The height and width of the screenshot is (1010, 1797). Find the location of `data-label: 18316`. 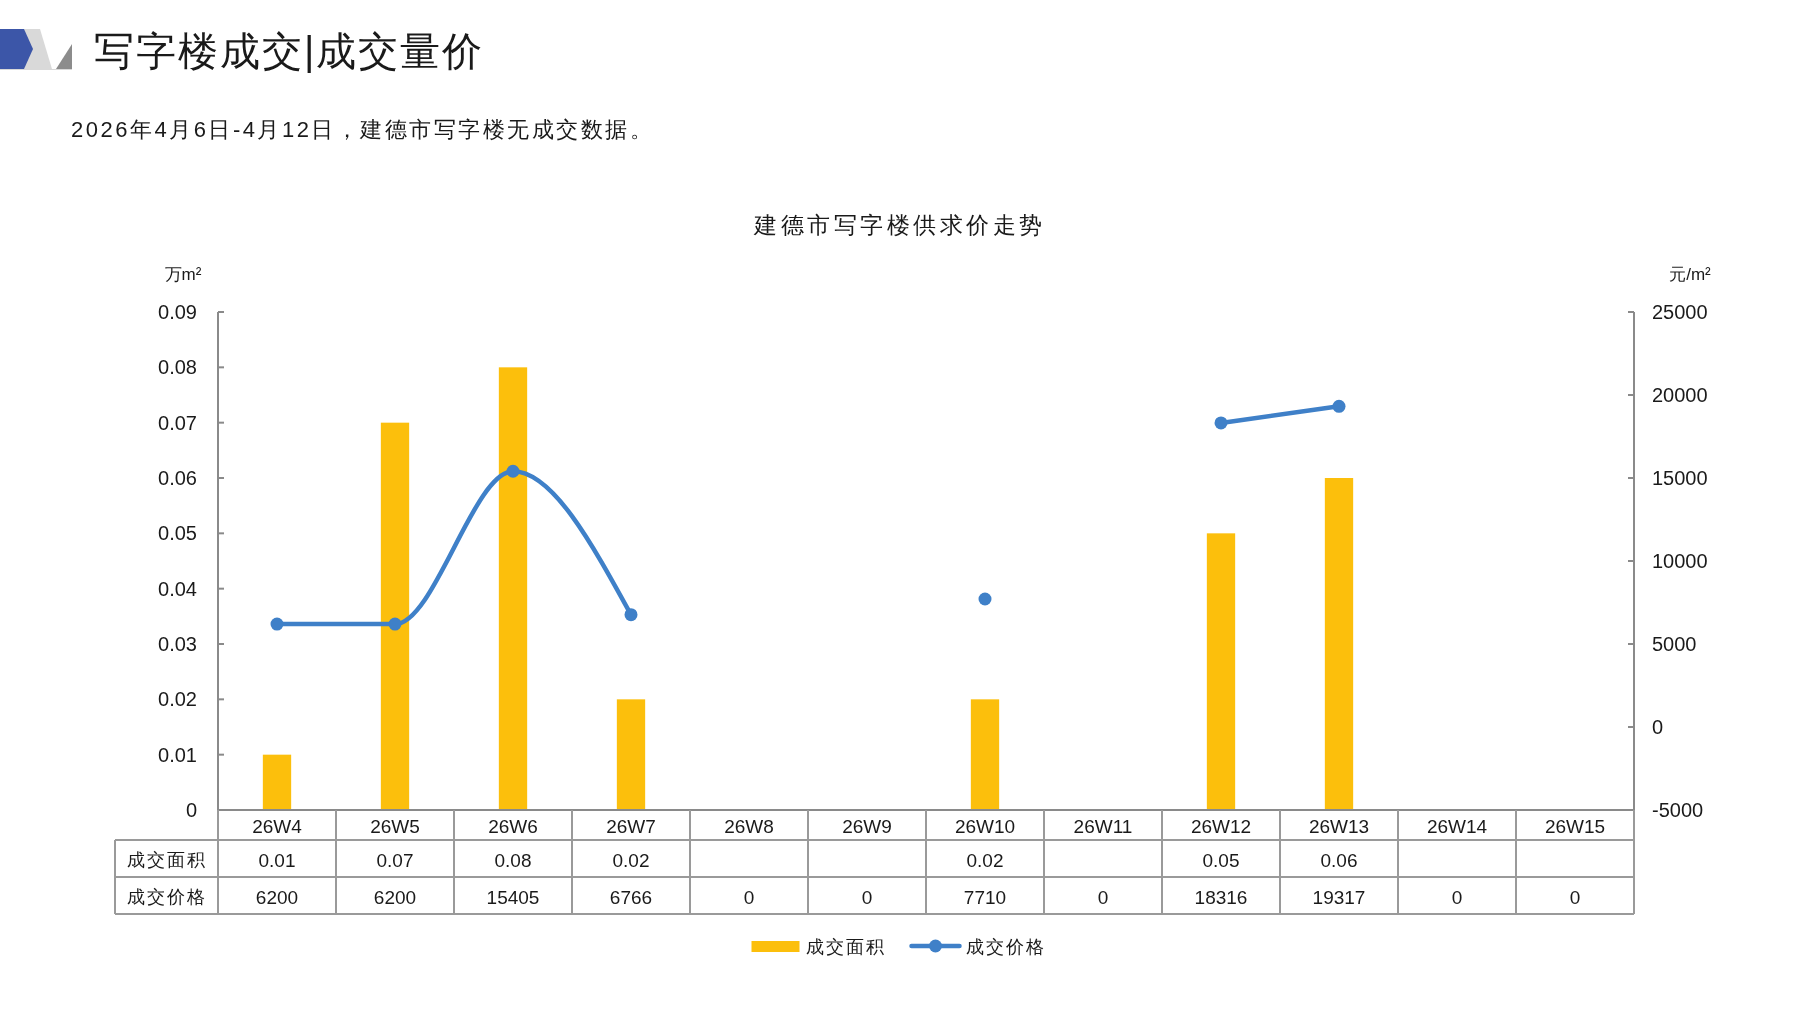

data-label: 18316 is located at coordinates (1221, 896).